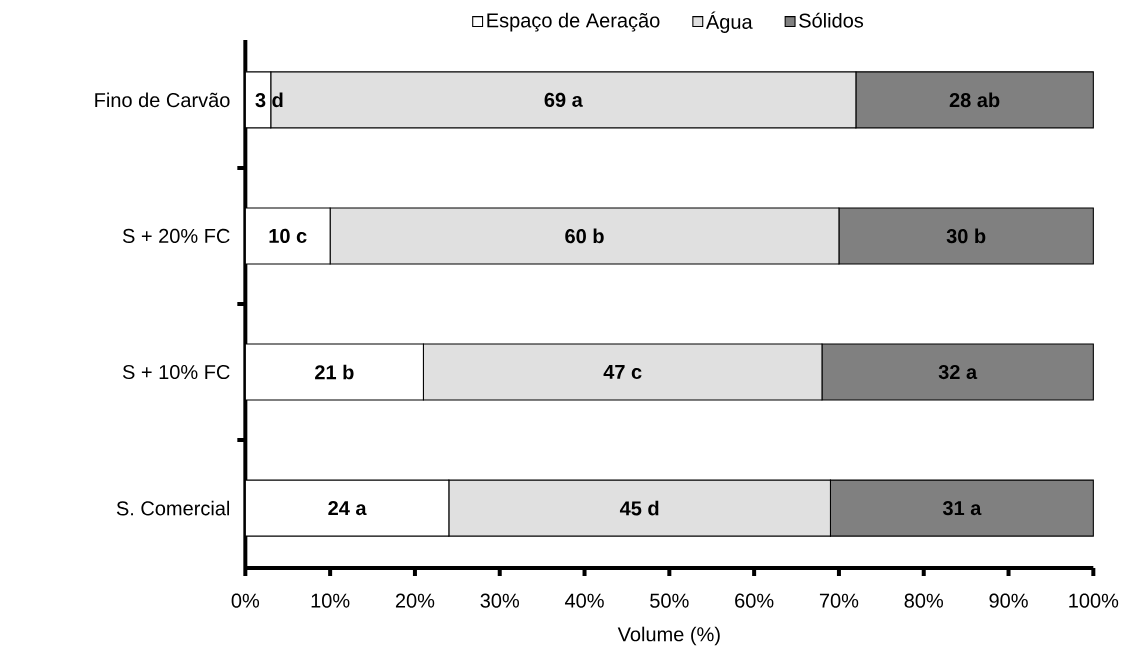  Describe the element at coordinates (584, 236) in the screenshot. I see `data-label: 60 b` at that location.